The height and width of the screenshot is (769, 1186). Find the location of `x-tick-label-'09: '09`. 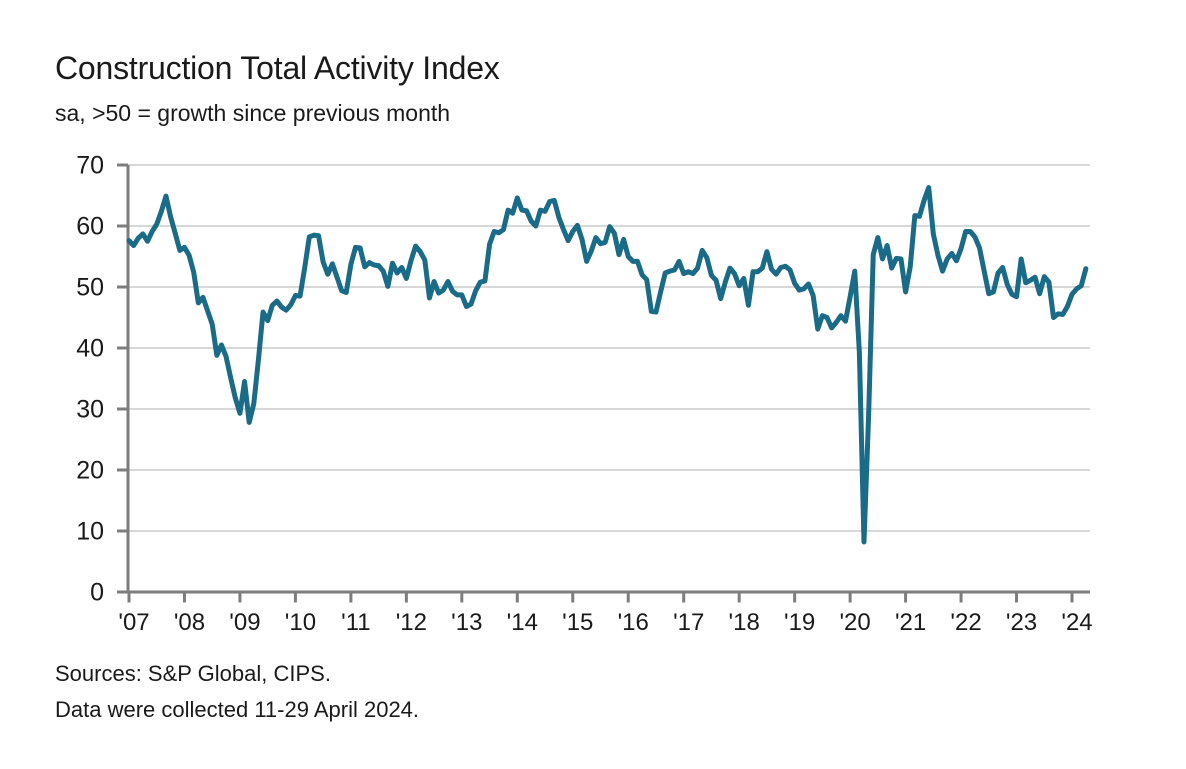

x-tick-label-'09: '09 is located at coordinates (244, 622).